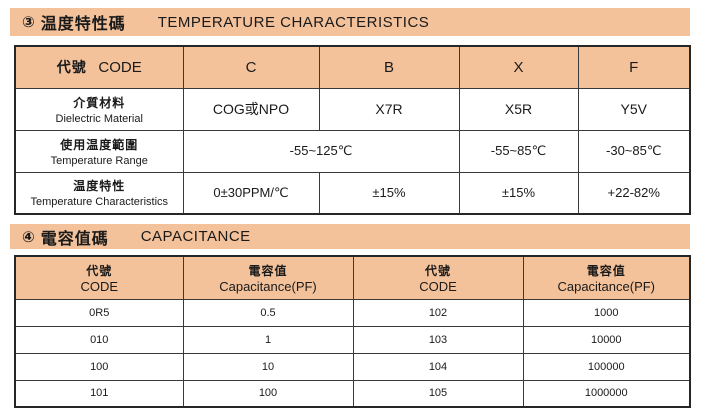  What do you see at coordinates (99, 102) in the screenshot?
I see `row-label-zh: 介質材料` at bounding box center [99, 102].